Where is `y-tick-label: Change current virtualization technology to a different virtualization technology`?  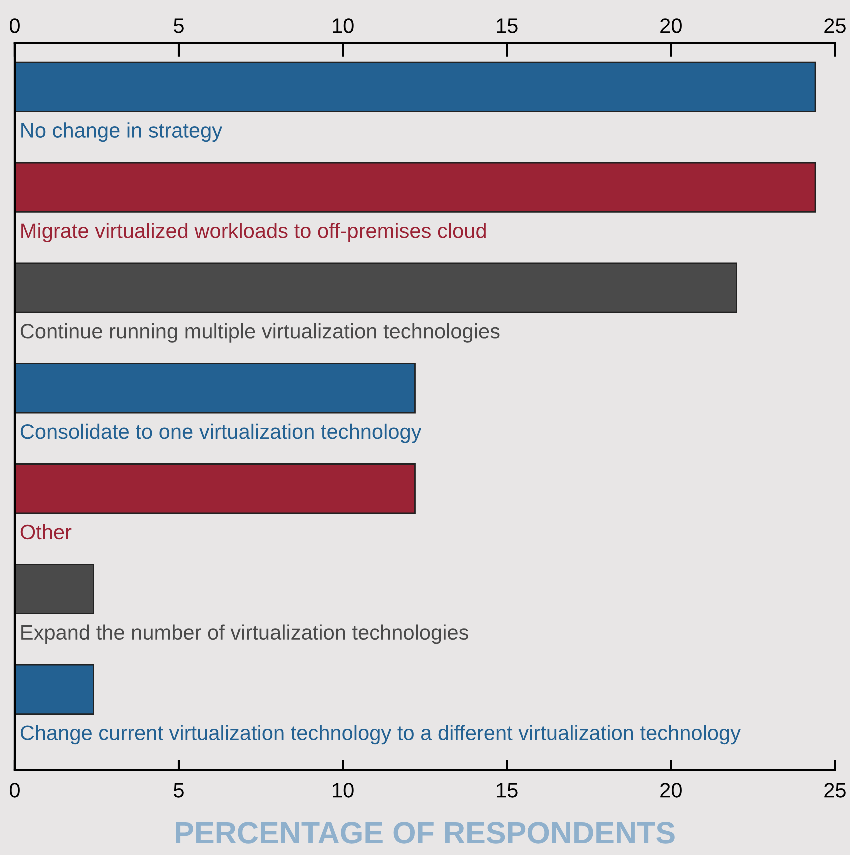 y-tick-label: Change current virtualization technology to a different virtualization technology is located at coordinates (380, 735).